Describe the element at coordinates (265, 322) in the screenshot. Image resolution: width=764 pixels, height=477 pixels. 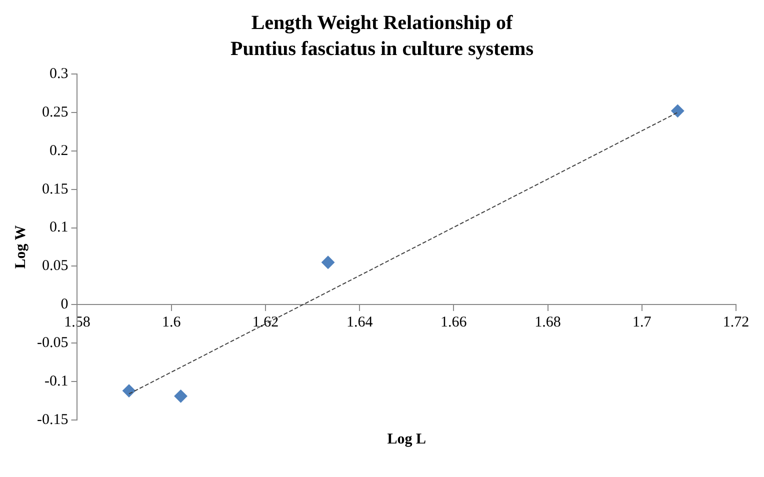
I see `x-tick-label: 1.62` at that location.